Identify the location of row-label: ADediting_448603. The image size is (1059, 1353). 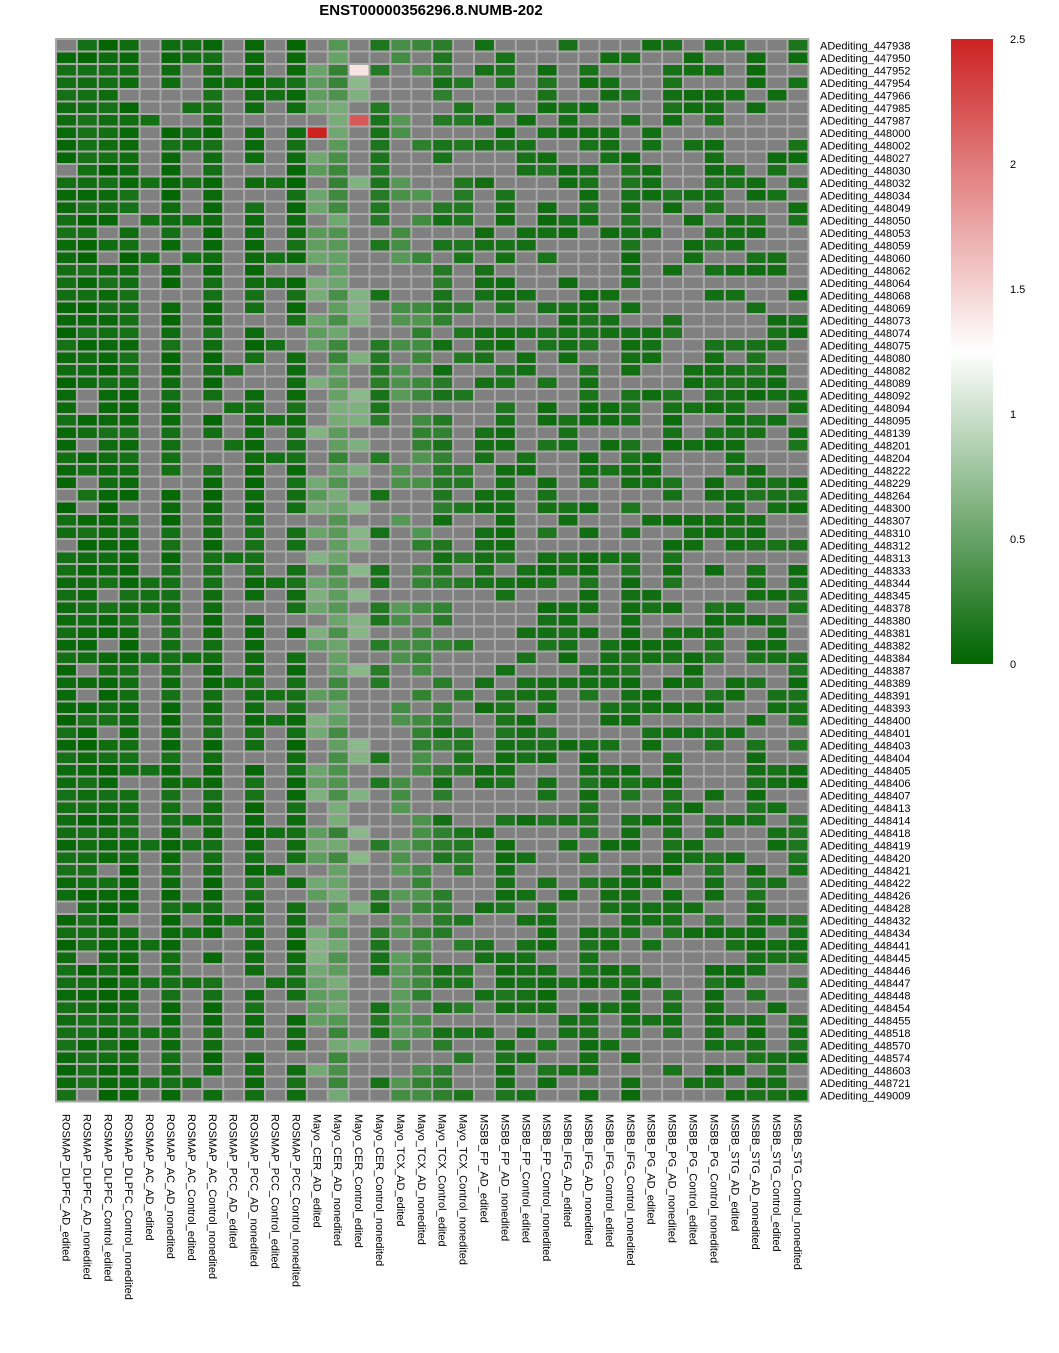
(865, 1071).